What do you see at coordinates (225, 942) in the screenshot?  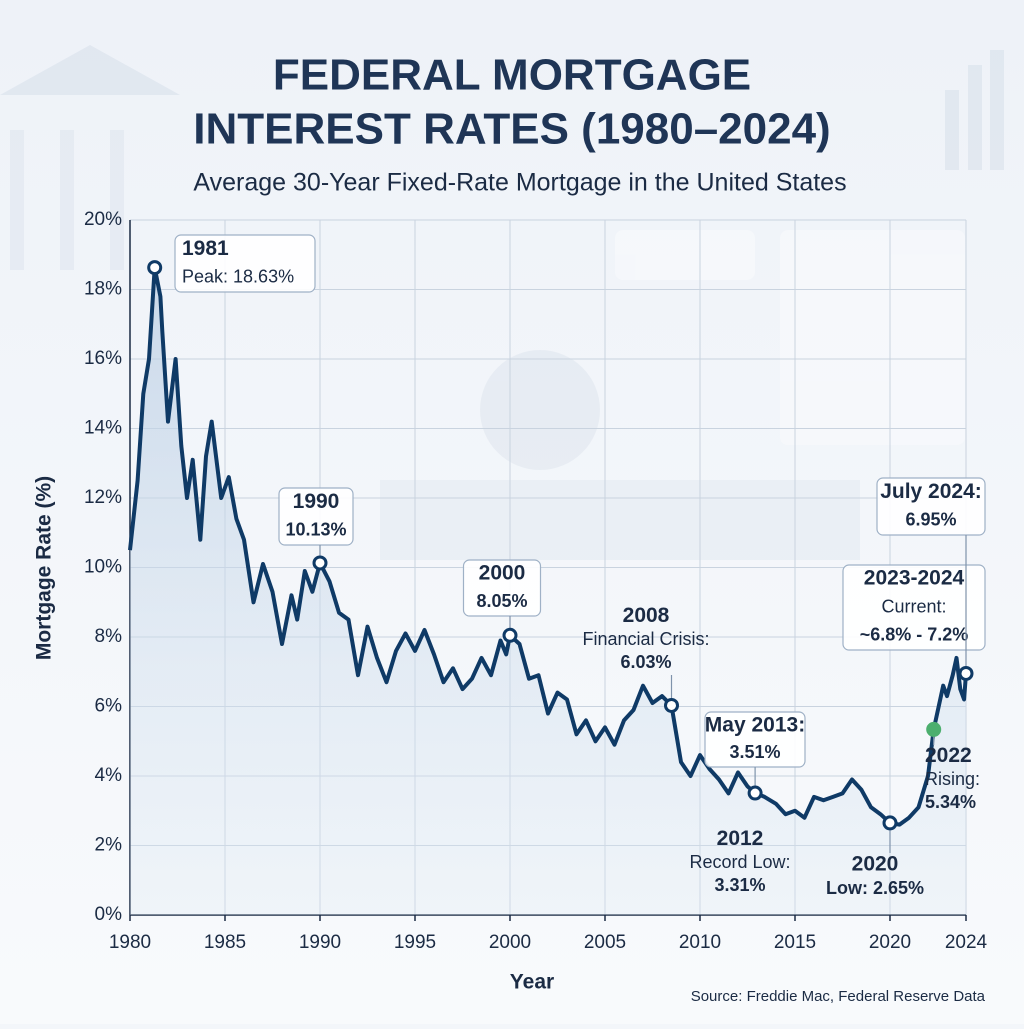 I see `x-tick-label: 1985` at bounding box center [225, 942].